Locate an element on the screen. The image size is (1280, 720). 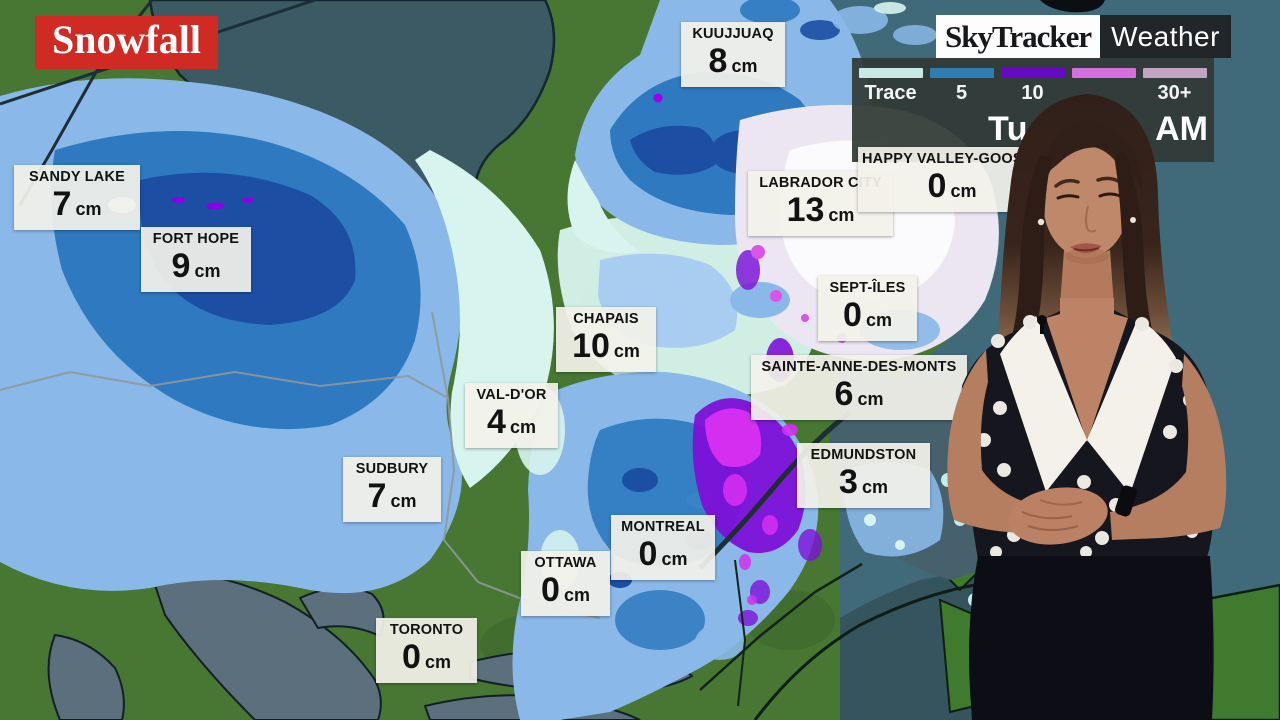
city-label-sudbury: SUDBURY 7 cm is located at coordinates (392, 489).